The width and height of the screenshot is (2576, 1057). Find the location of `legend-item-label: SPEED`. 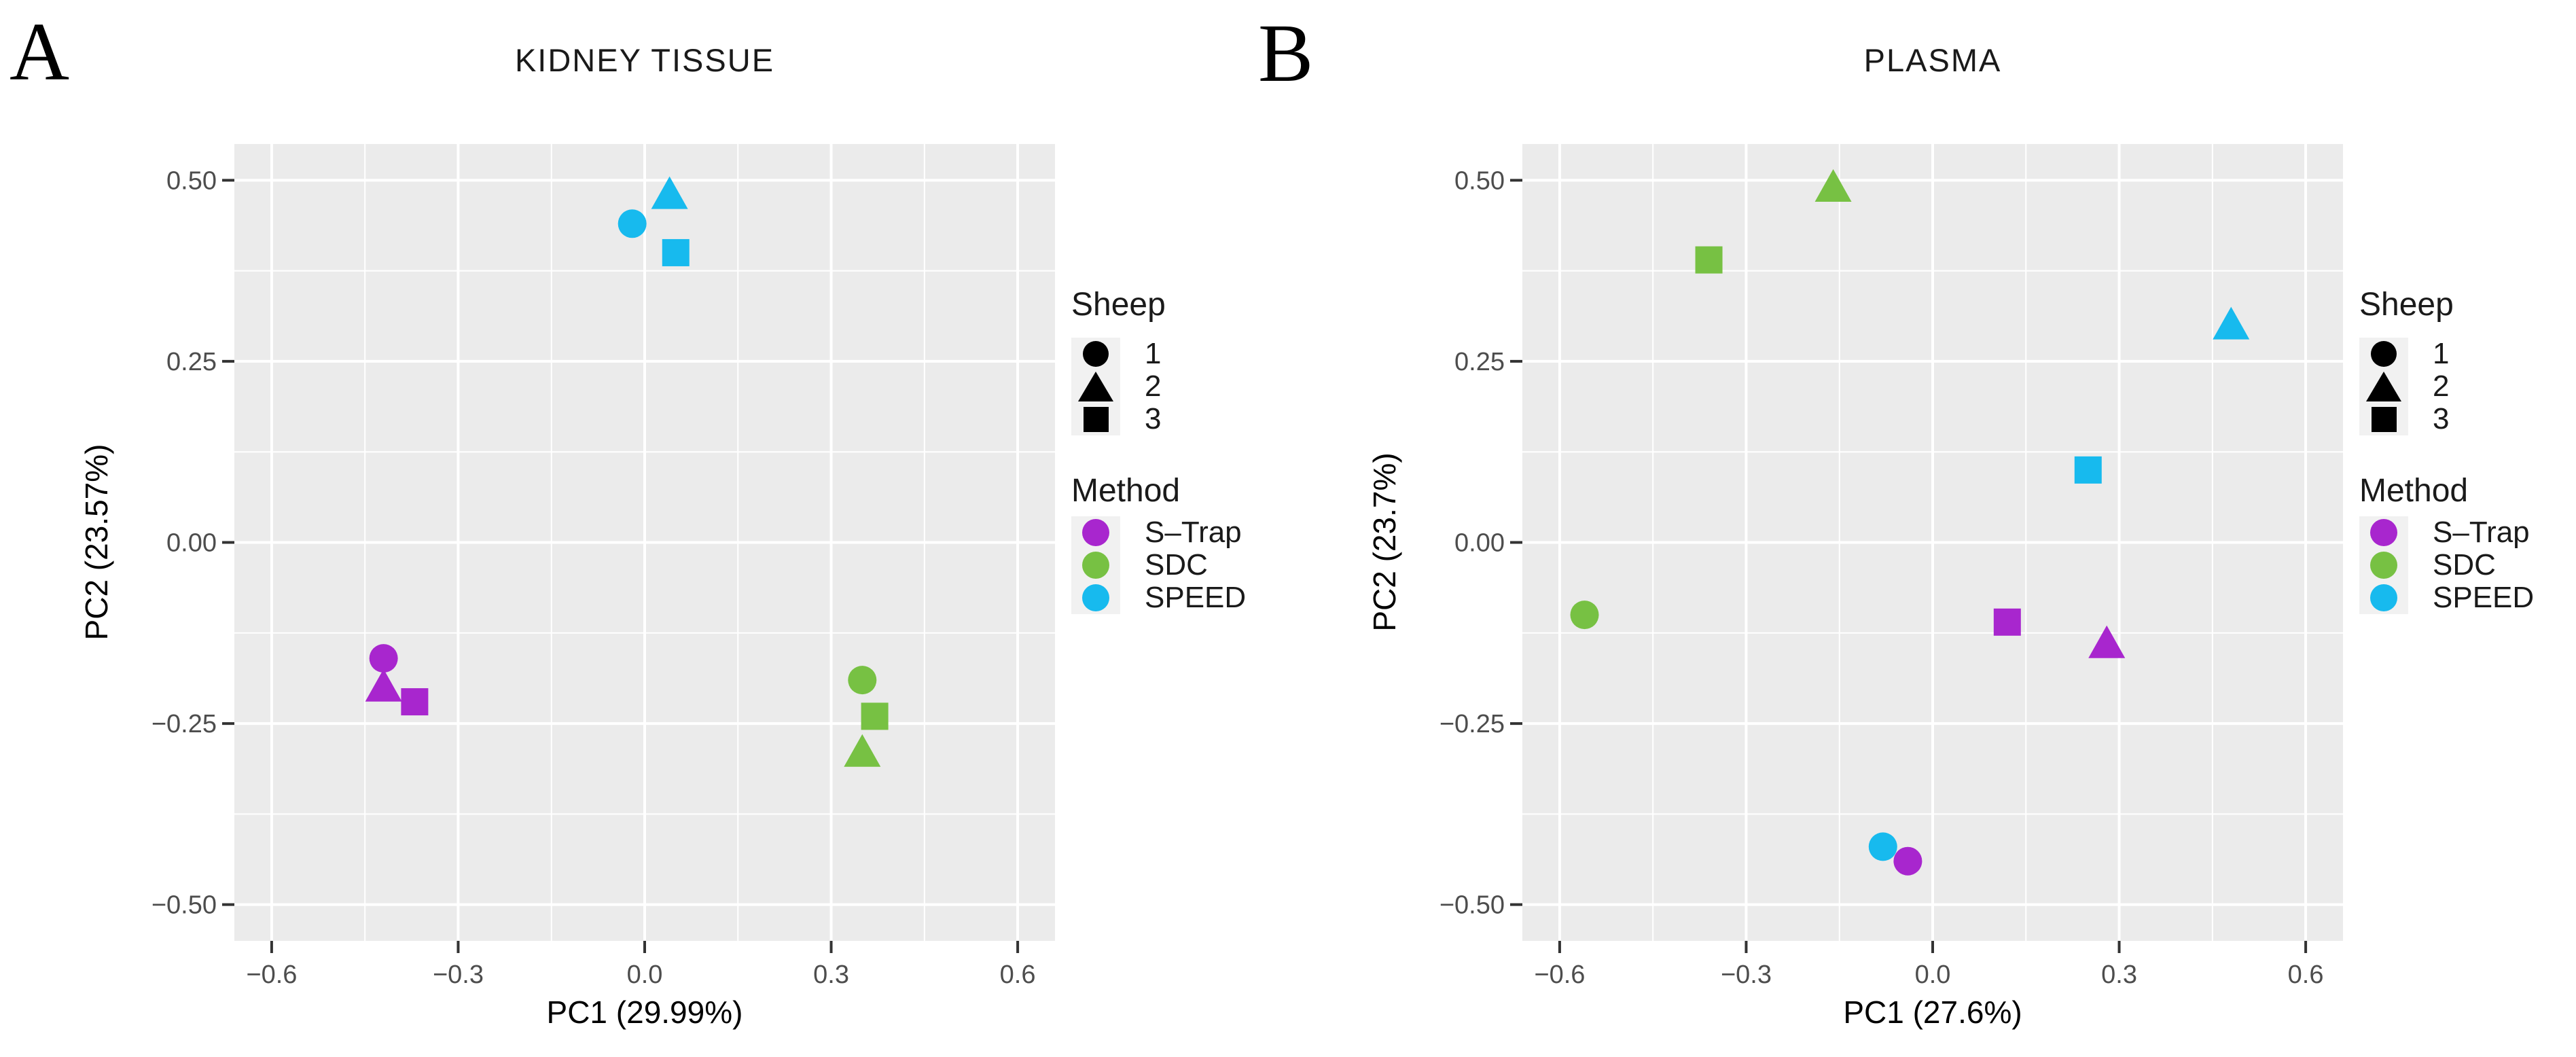

legend-item-label: SPEED is located at coordinates (1196, 597).